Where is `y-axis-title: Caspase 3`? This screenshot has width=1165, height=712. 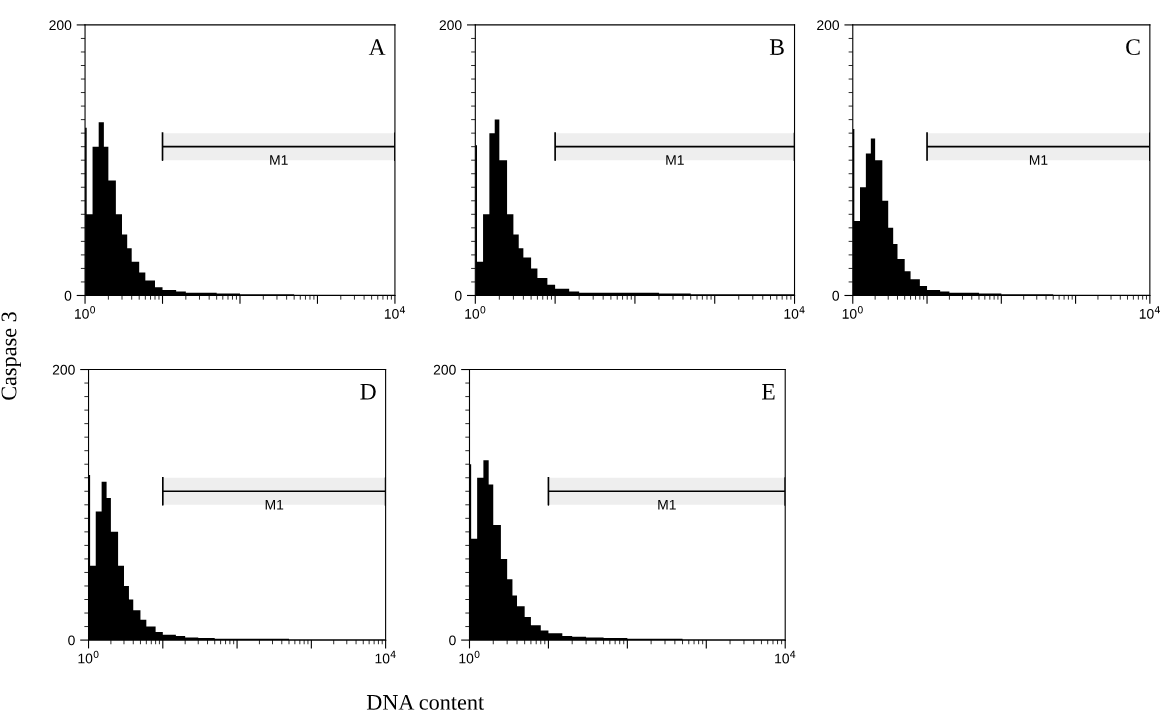 y-axis-title: Caspase 3 is located at coordinates (11, 356).